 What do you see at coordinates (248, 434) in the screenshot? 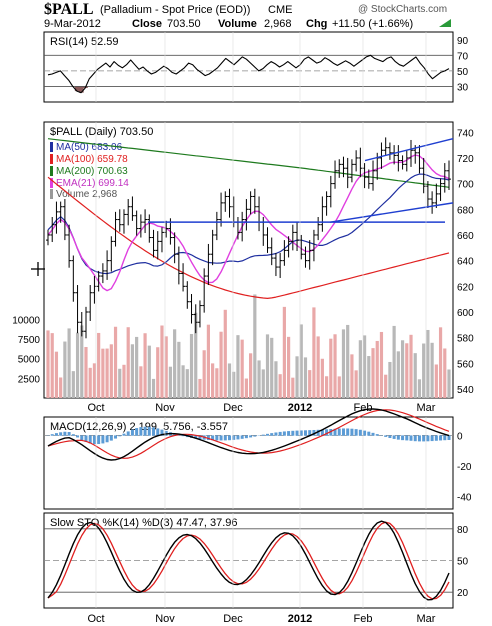
I see `macd-line` at bounding box center [248, 434].